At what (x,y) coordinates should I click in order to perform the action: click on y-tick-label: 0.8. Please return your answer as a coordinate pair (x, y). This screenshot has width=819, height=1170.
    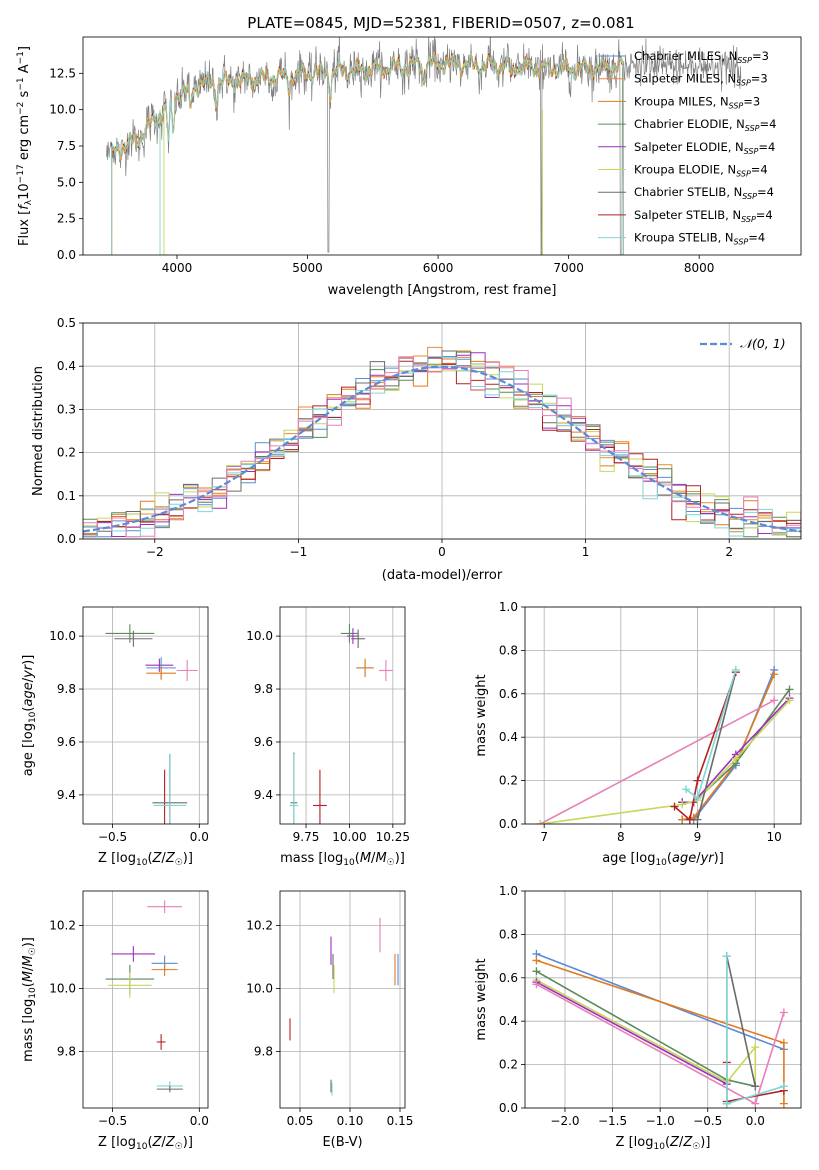
    Looking at the image, I should click on (508, 650).